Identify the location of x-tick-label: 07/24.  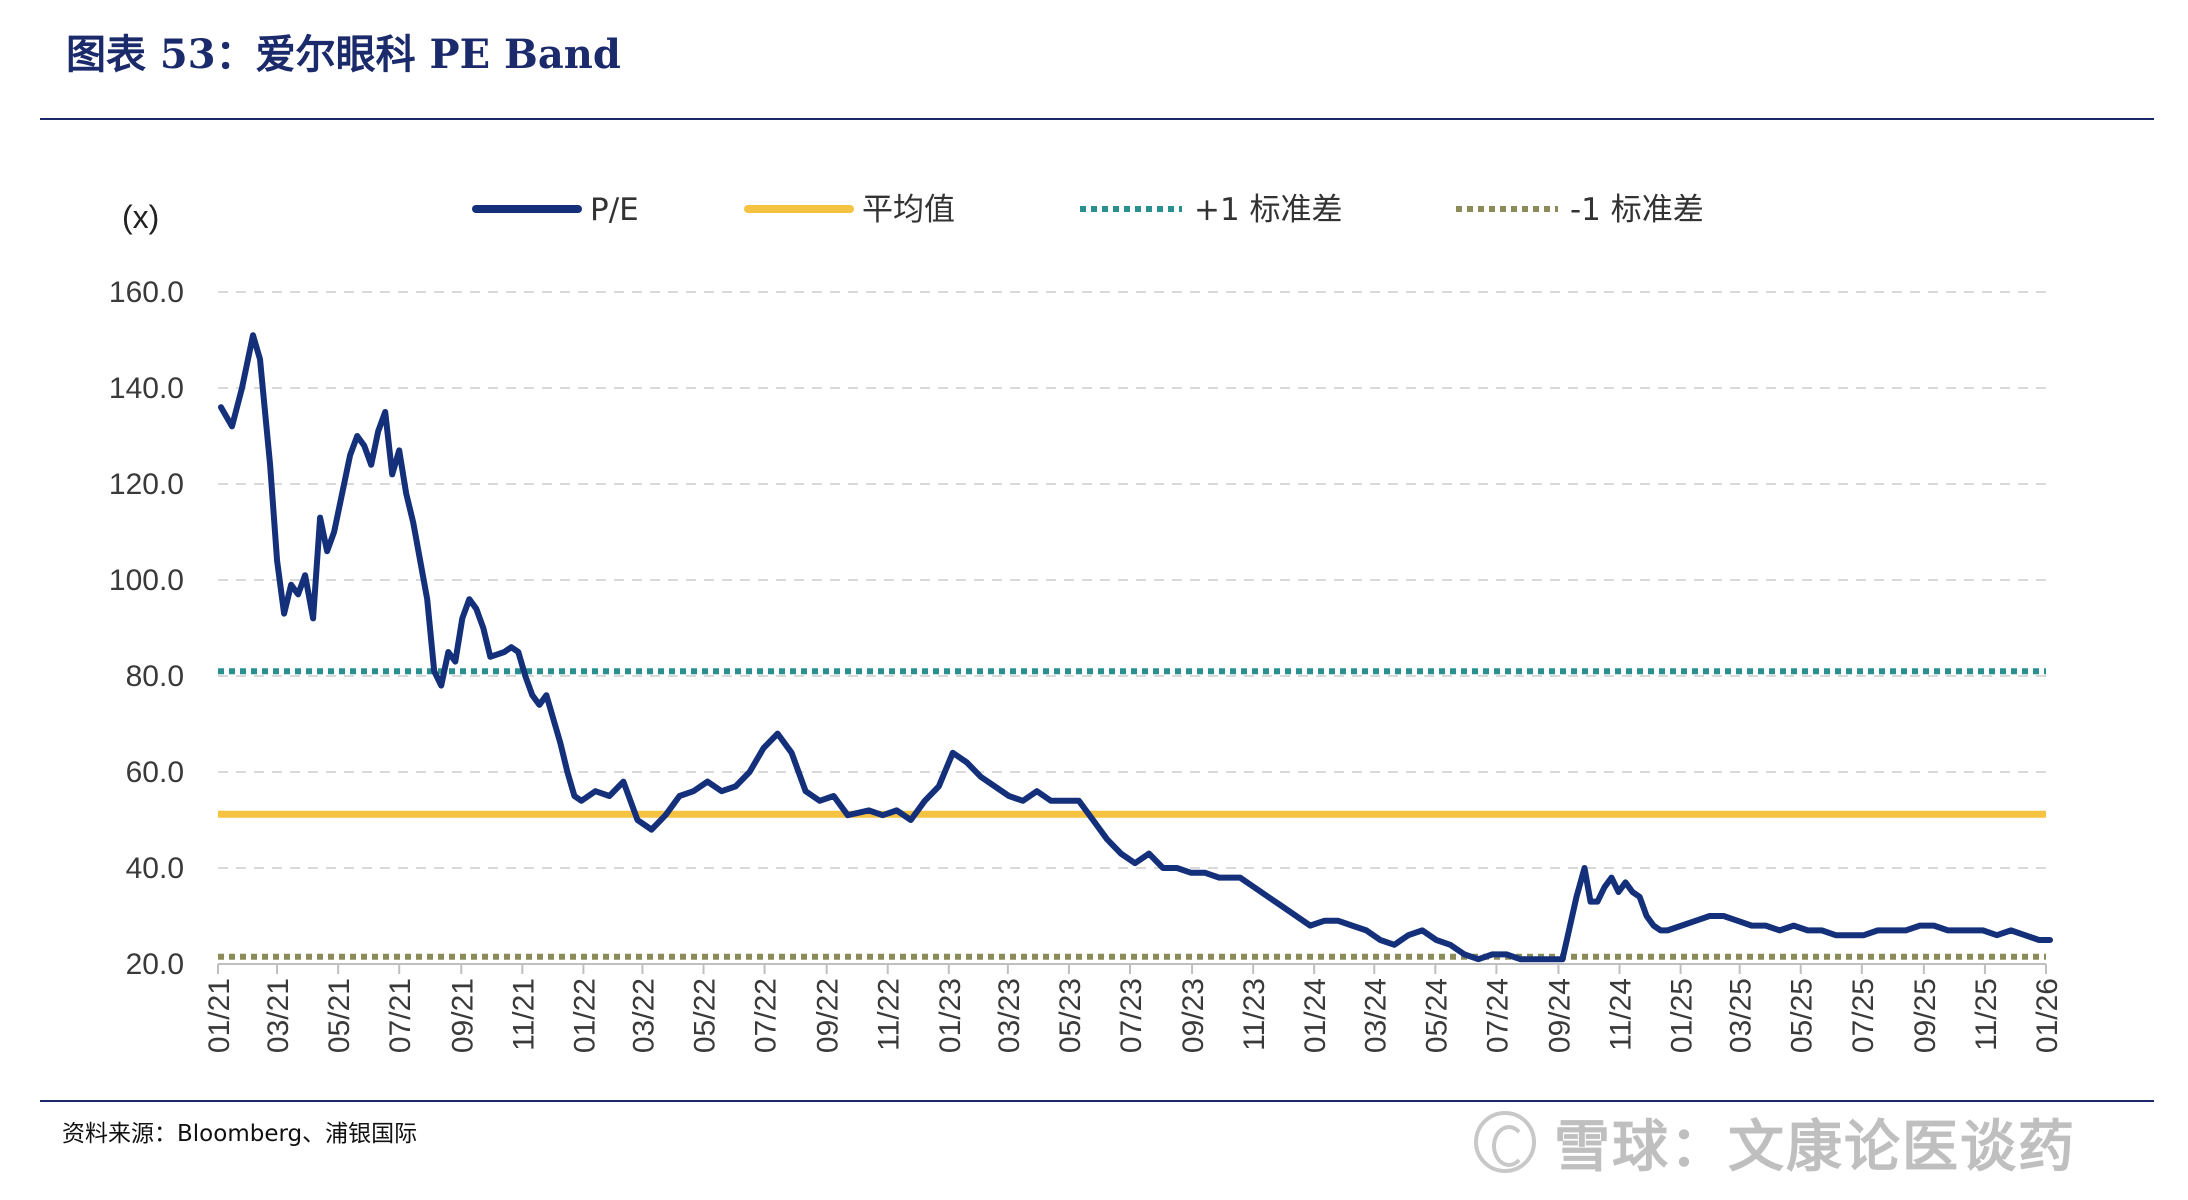
(1497, 1015).